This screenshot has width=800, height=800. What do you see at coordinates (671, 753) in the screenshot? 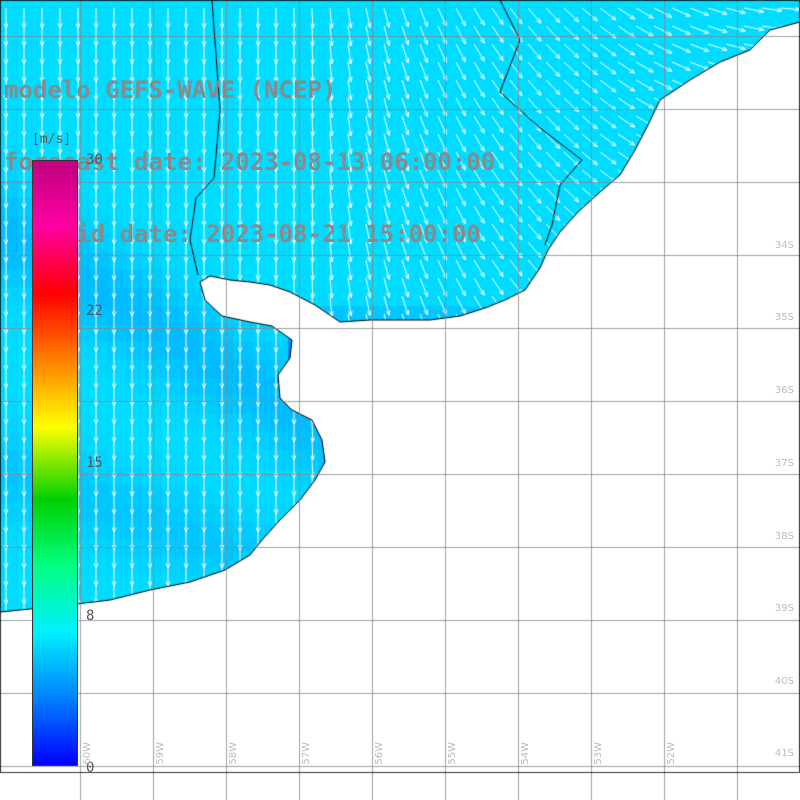
I see `lon-label-52w: 52W` at bounding box center [671, 753].